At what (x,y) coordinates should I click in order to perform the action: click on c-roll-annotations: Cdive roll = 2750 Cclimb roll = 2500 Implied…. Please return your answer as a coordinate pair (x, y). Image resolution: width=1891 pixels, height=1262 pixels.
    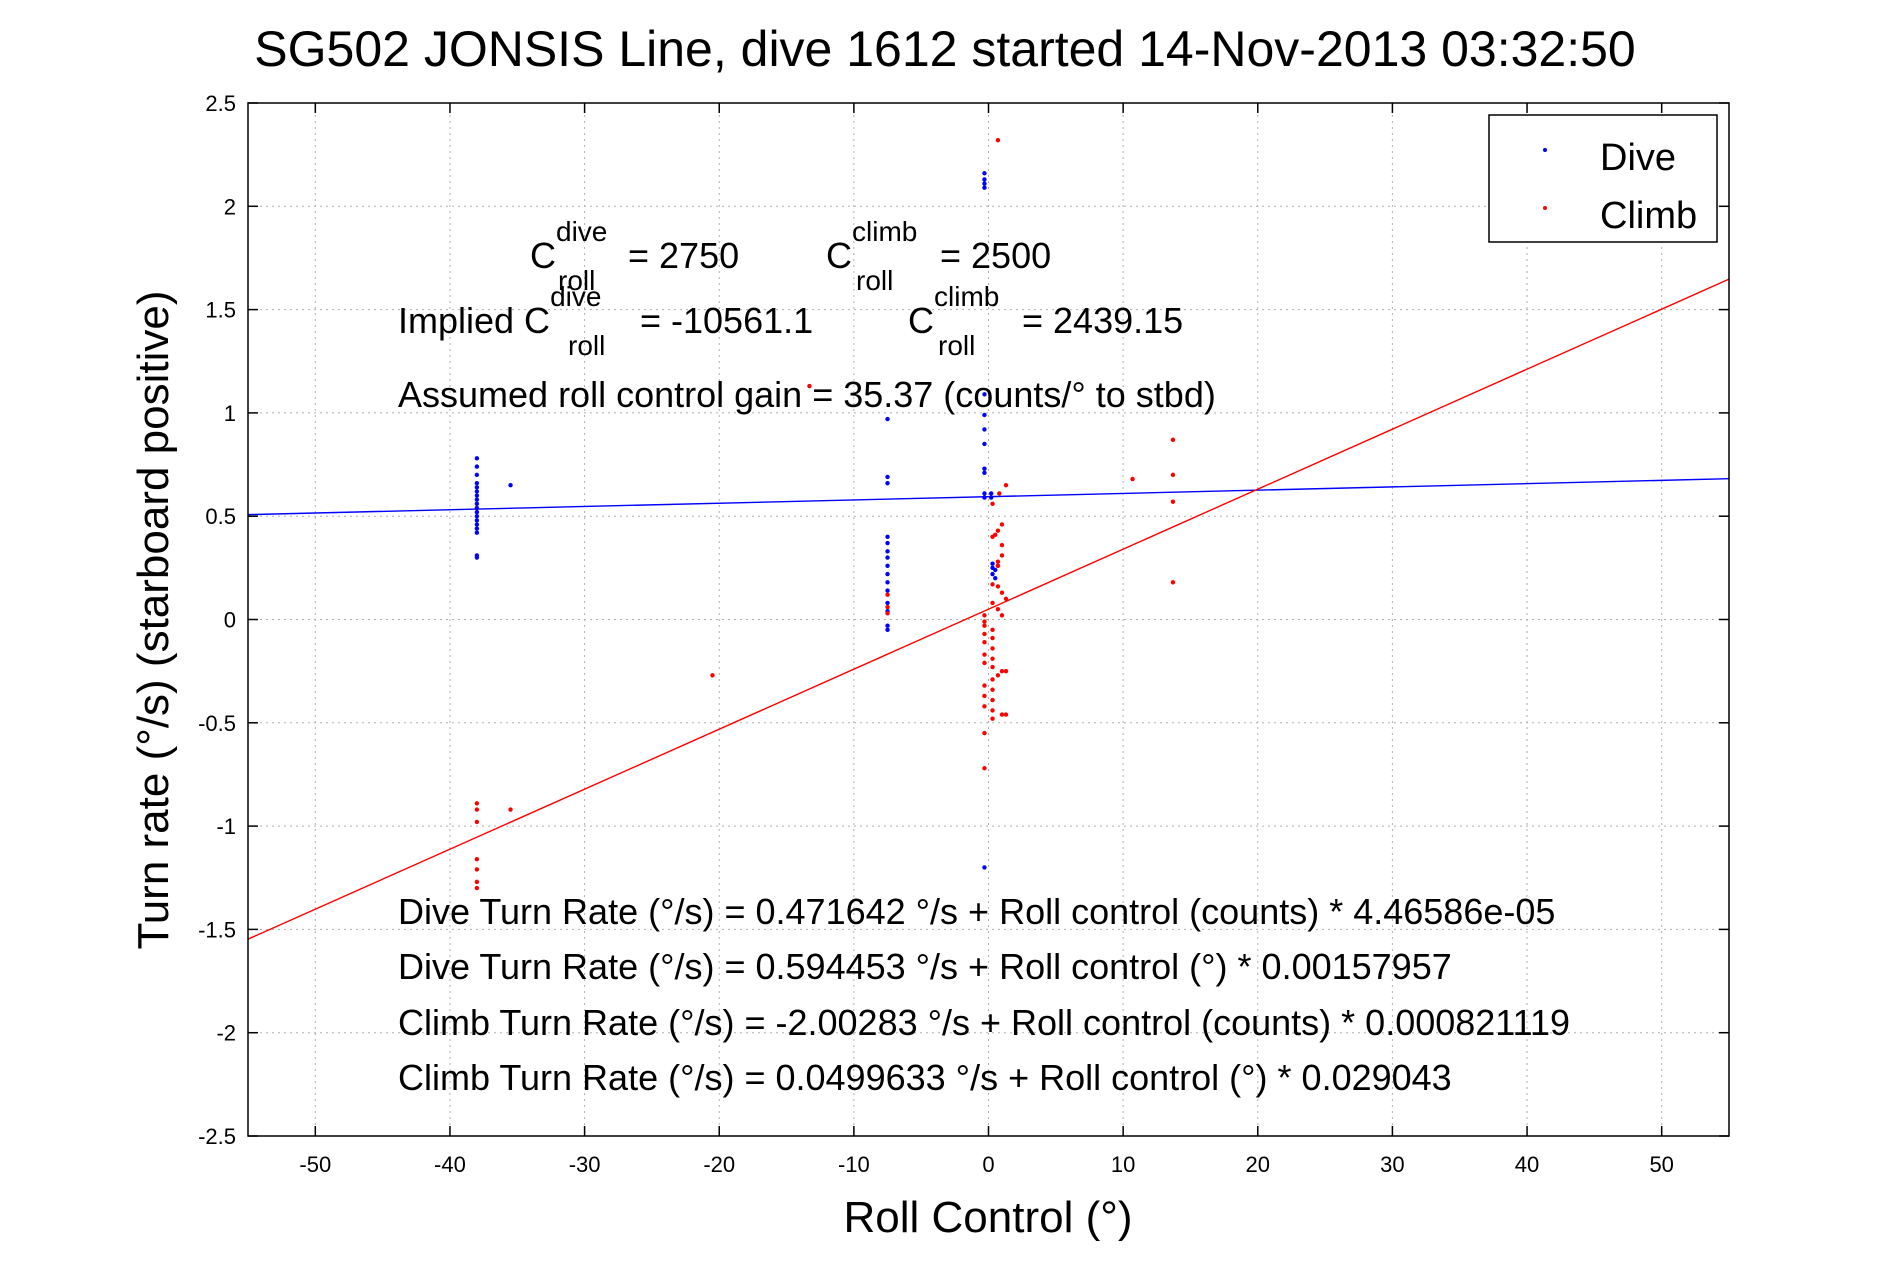
    Looking at the image, I should click on (790, 288).